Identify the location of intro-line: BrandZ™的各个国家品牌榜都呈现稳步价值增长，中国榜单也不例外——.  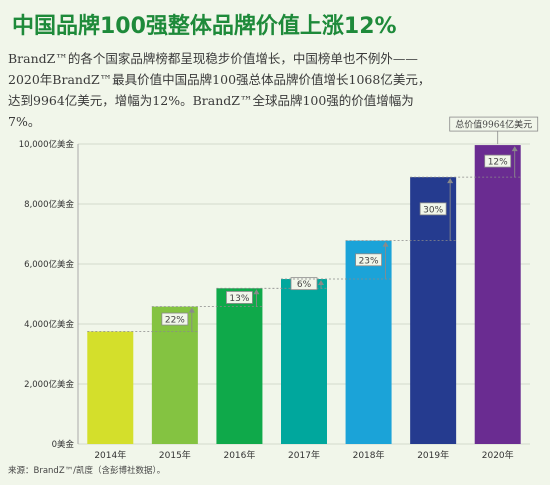
(213, 58).